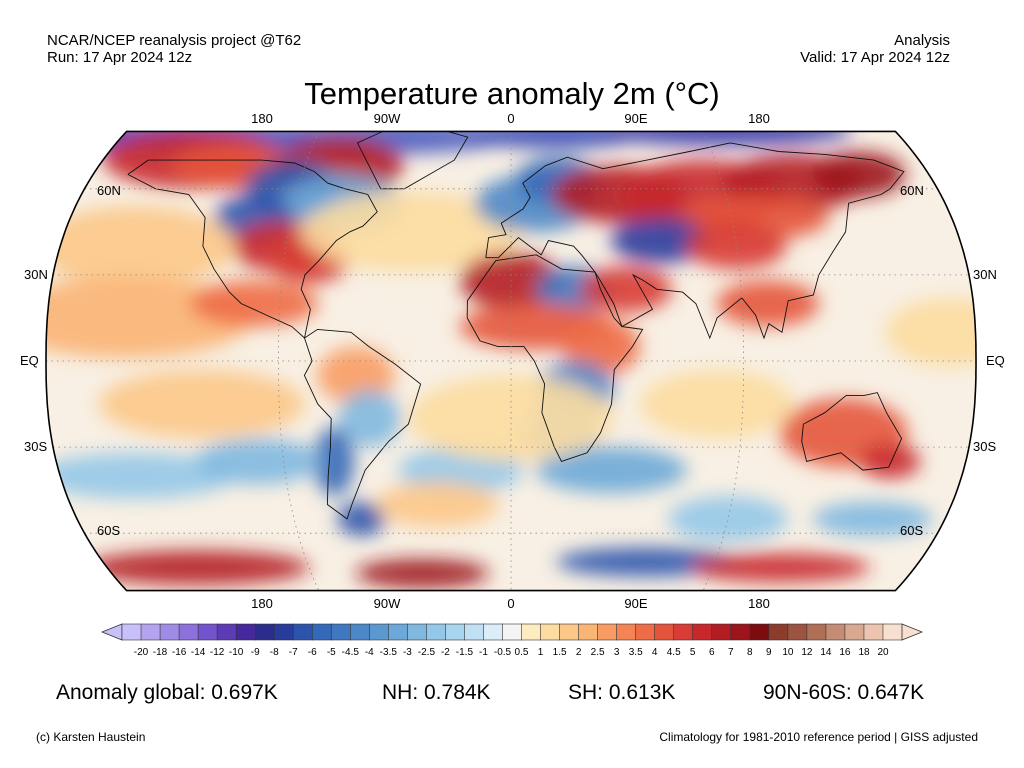 The width and height of the screenshot is (1024, 768). What do you see at coordinates (167, 692) in the screenshot?
I see `global-anomaly: Anomaly global: 0.697K` at bounding box center [167, 692].